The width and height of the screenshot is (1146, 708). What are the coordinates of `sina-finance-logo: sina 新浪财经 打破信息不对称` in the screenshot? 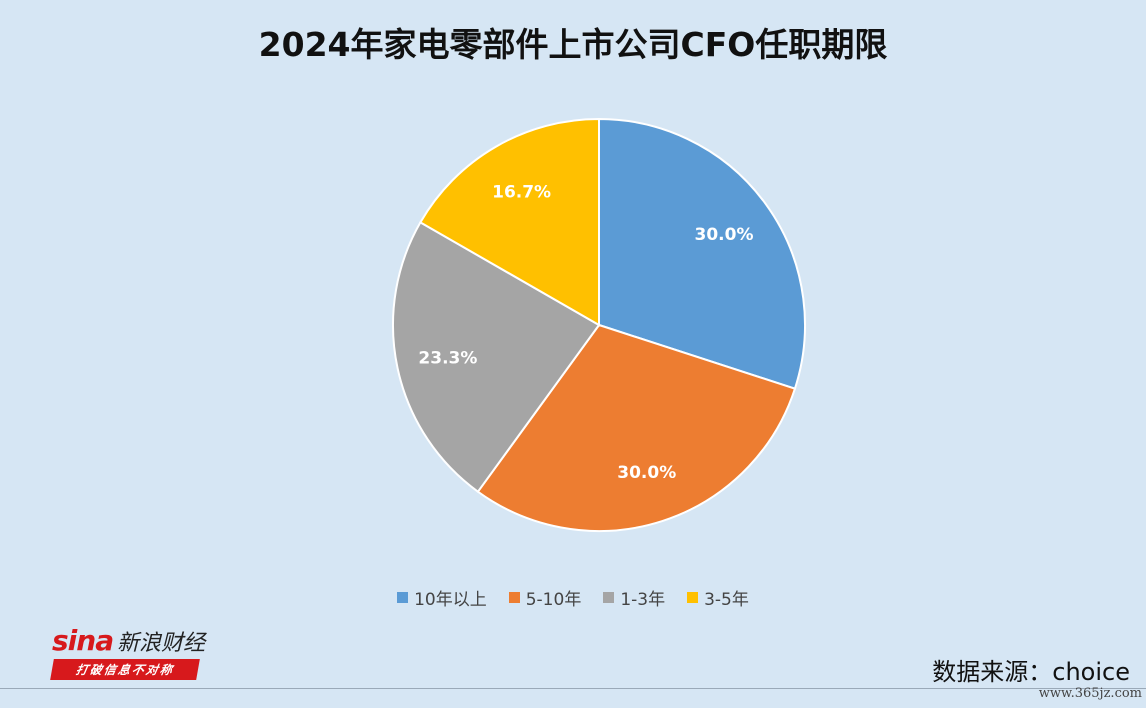 It's located at (128, 652).